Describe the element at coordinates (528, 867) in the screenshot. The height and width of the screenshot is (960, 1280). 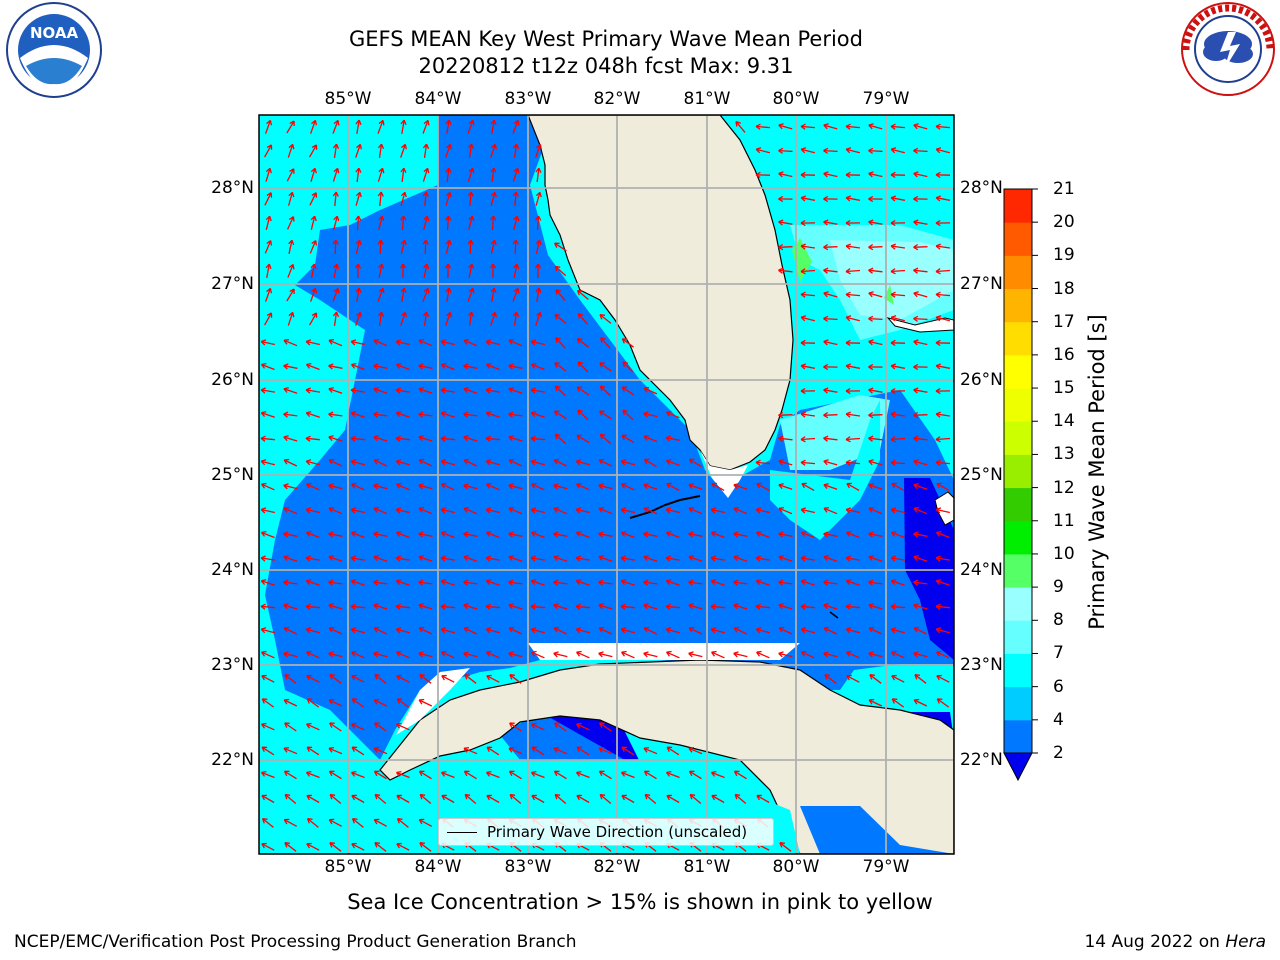
I see `lon-tick-bottom: 83°W` at that location.